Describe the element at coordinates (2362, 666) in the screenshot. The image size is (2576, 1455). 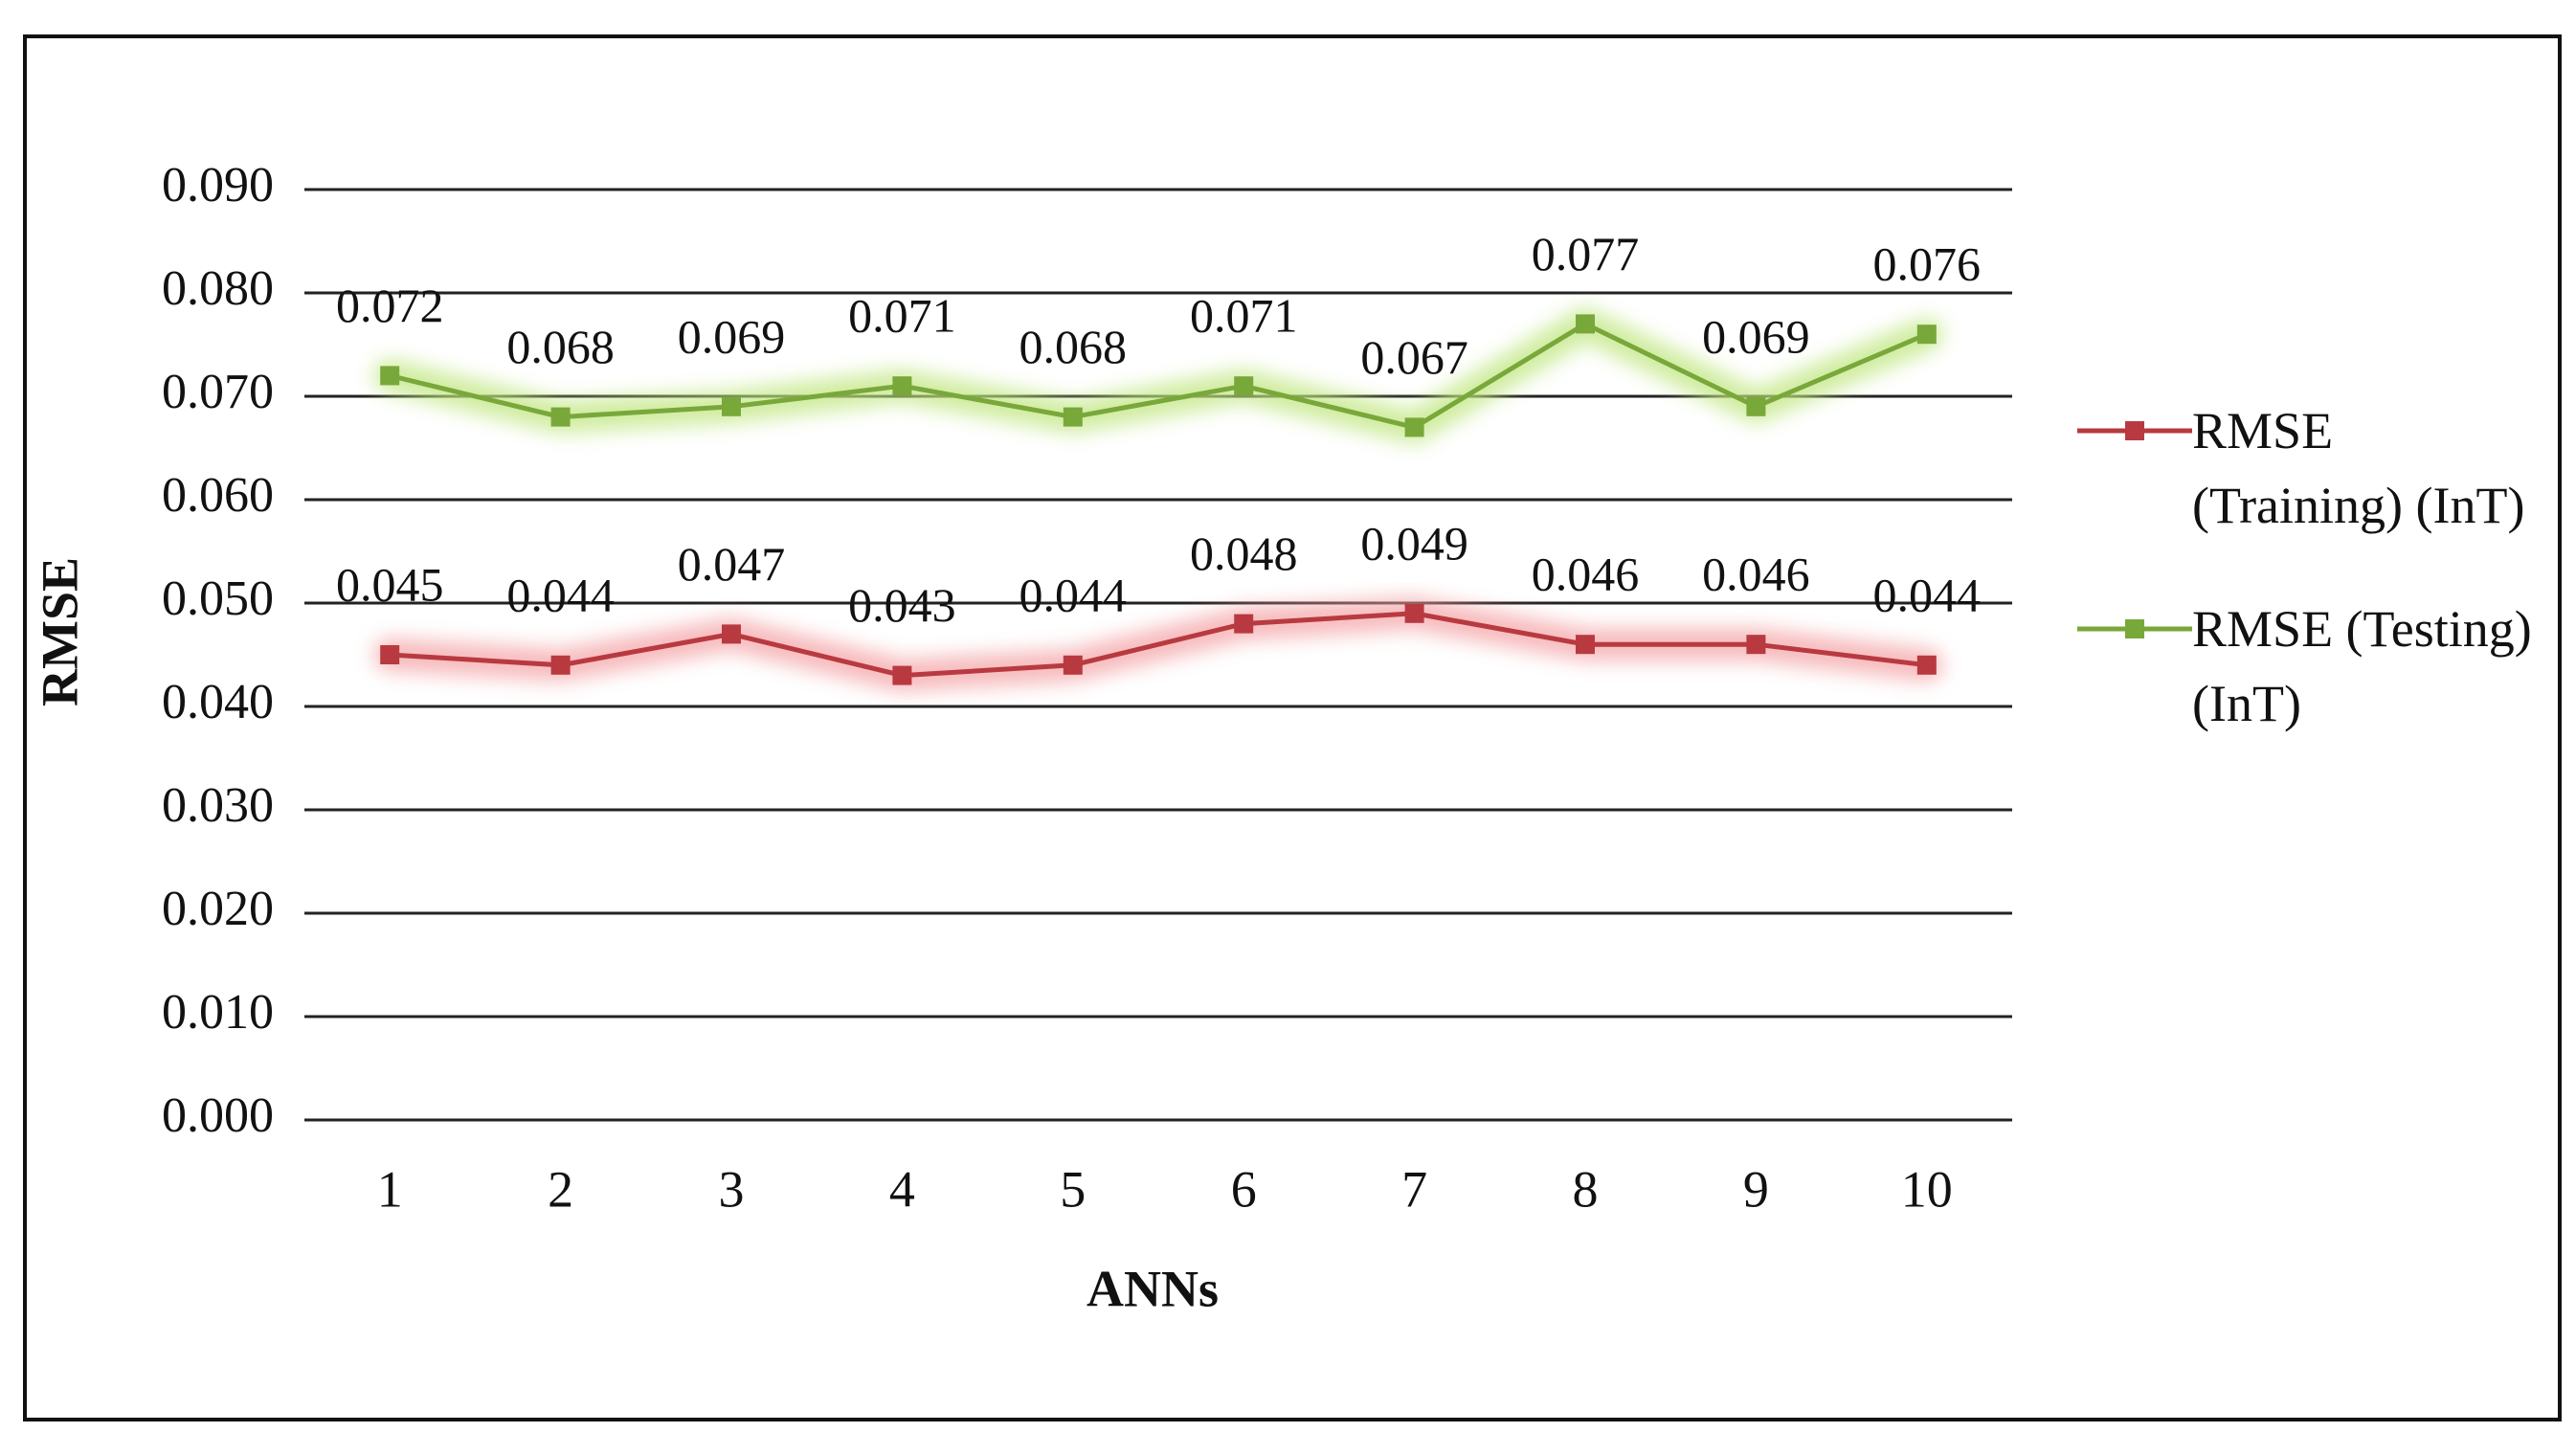
I see `legend-label: RMSE (Testing) (InT)` at that location.